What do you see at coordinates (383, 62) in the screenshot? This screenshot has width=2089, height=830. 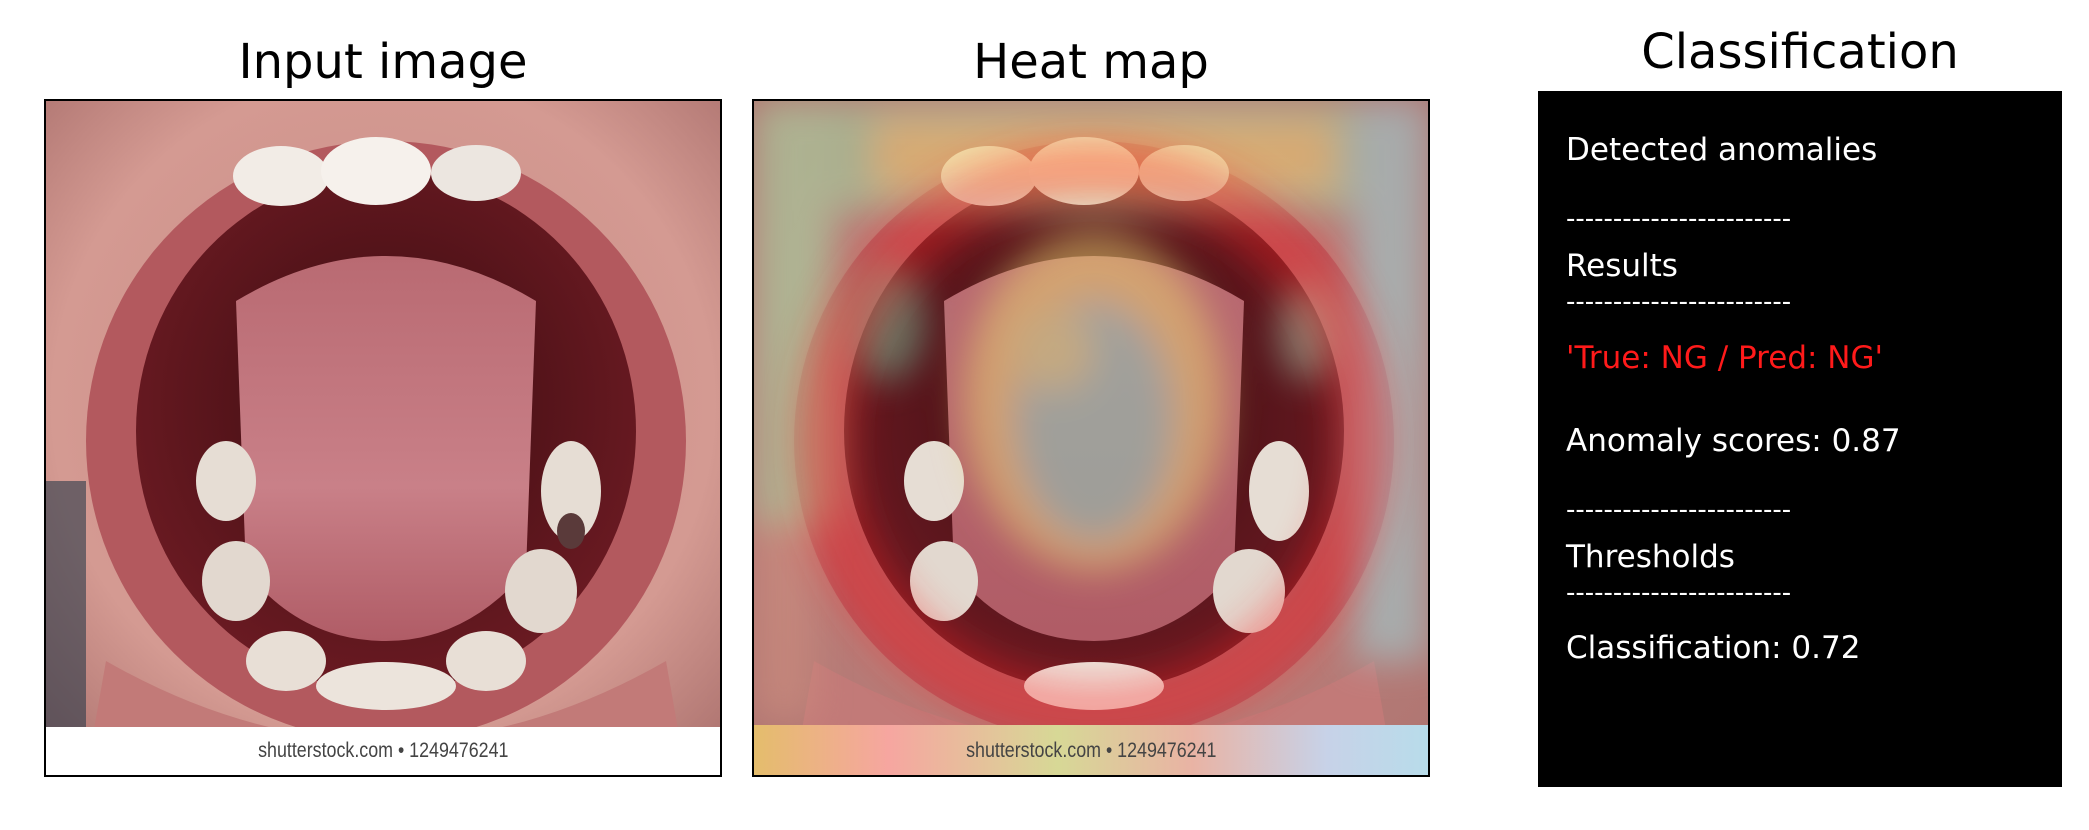 I see `input-image-title: Input image` at bounding box center [383, 62].